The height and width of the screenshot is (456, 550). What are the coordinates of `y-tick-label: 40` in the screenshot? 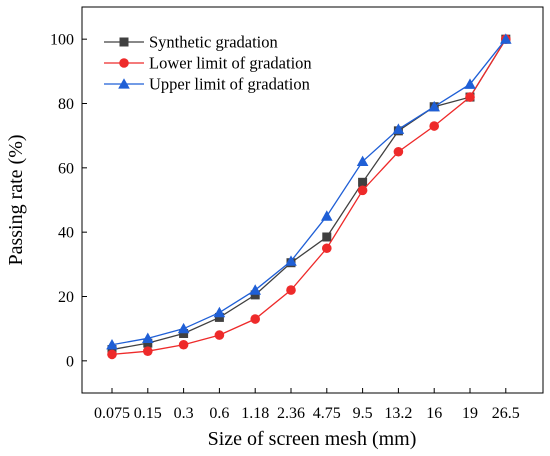 It's located at (66, 233).